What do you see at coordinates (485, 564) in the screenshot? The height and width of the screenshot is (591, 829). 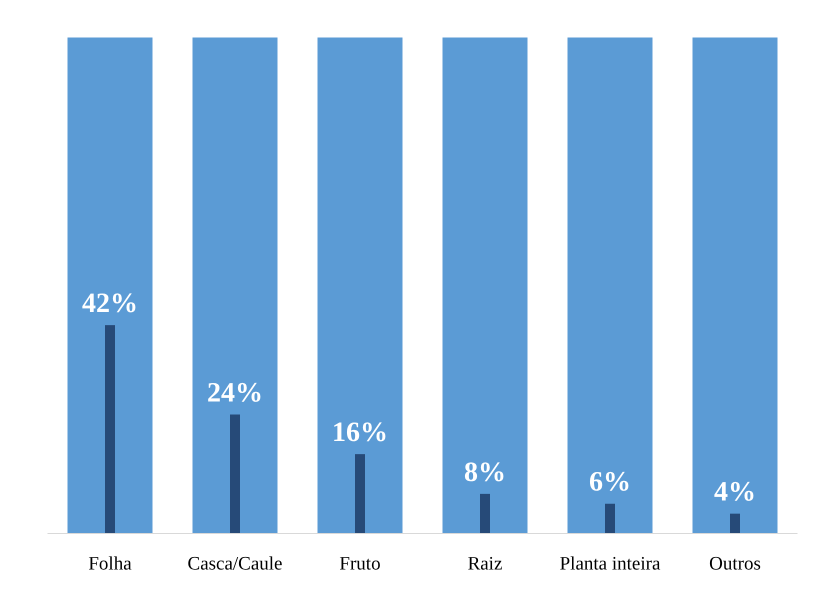 I see `x-tick-label: Raiz` at bounding box center [485, 564].